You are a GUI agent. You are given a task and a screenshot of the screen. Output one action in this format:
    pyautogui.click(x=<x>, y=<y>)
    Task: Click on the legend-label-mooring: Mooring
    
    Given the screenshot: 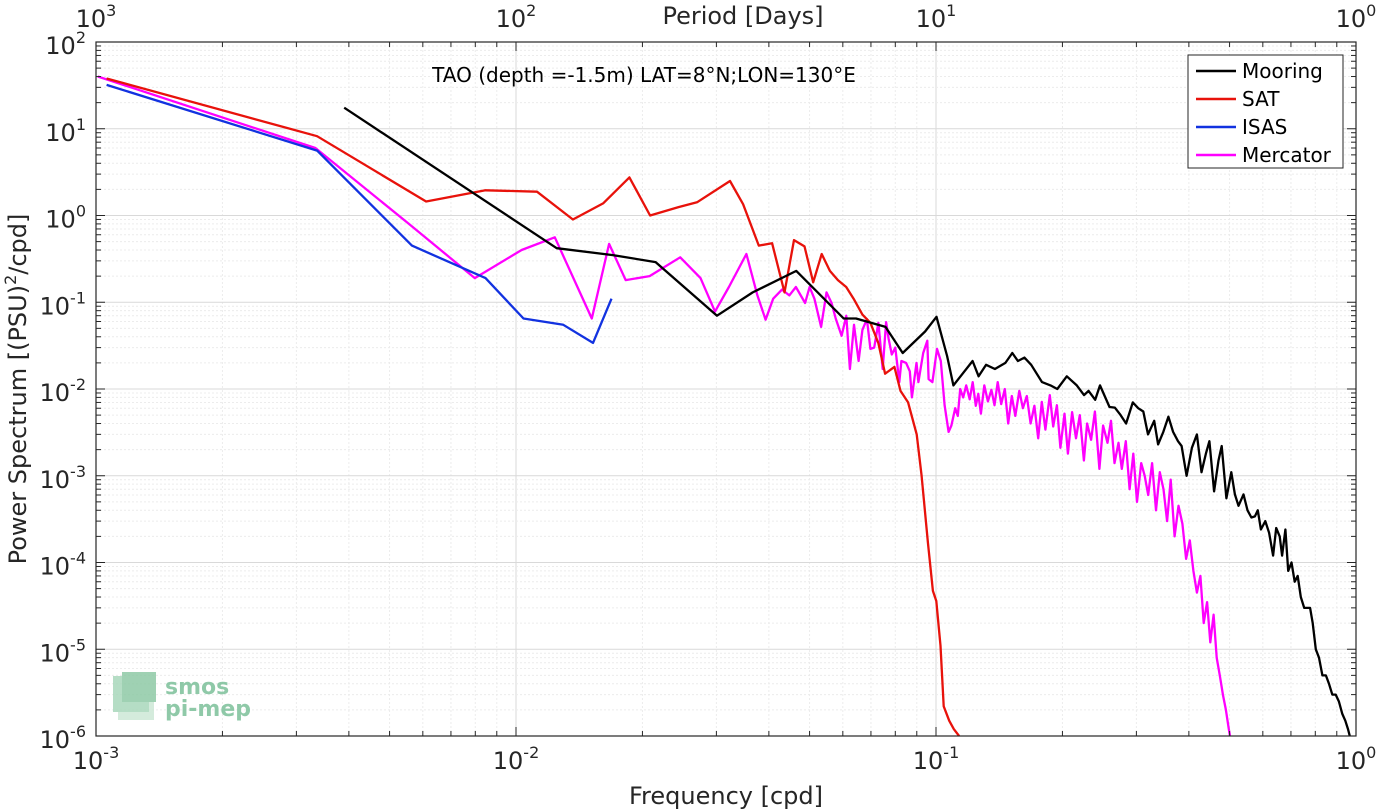 What is the action you would take?
    pyautogui.click(x=1282, y=71)
    